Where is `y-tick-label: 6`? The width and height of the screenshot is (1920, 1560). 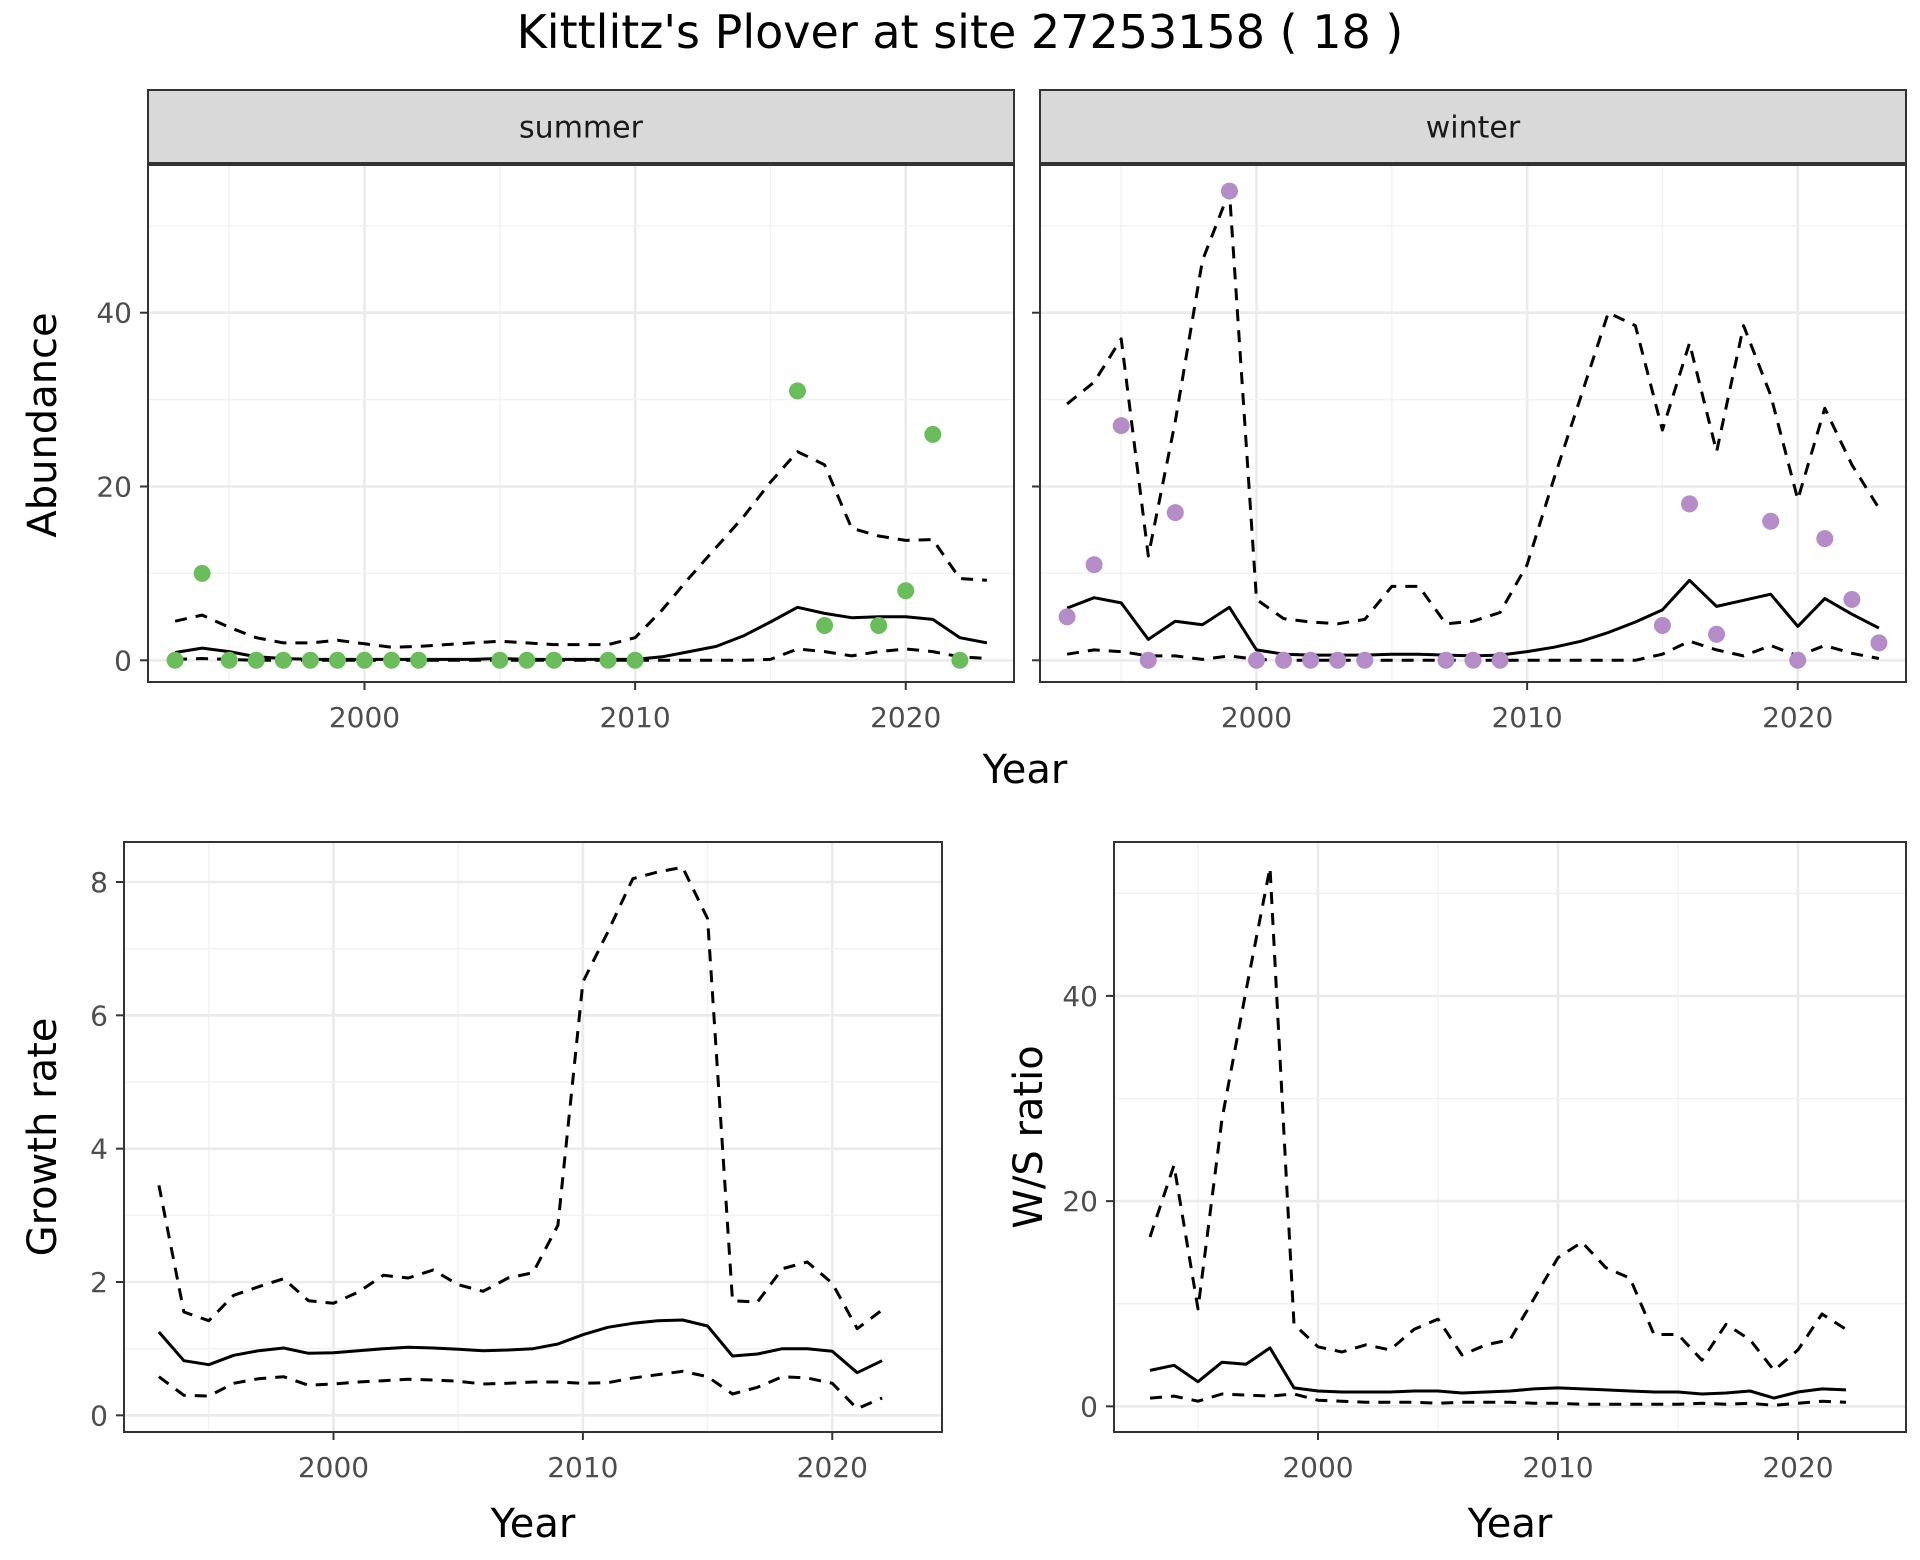
y-tick-label: 6 is located at coordinates (99, 1015).